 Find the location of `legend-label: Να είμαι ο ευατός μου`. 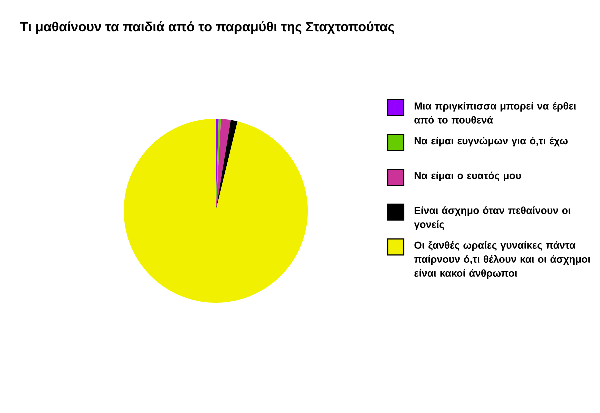

legend-label: Να είμαι ο ευατός μου is located at coordinates (468, 177).